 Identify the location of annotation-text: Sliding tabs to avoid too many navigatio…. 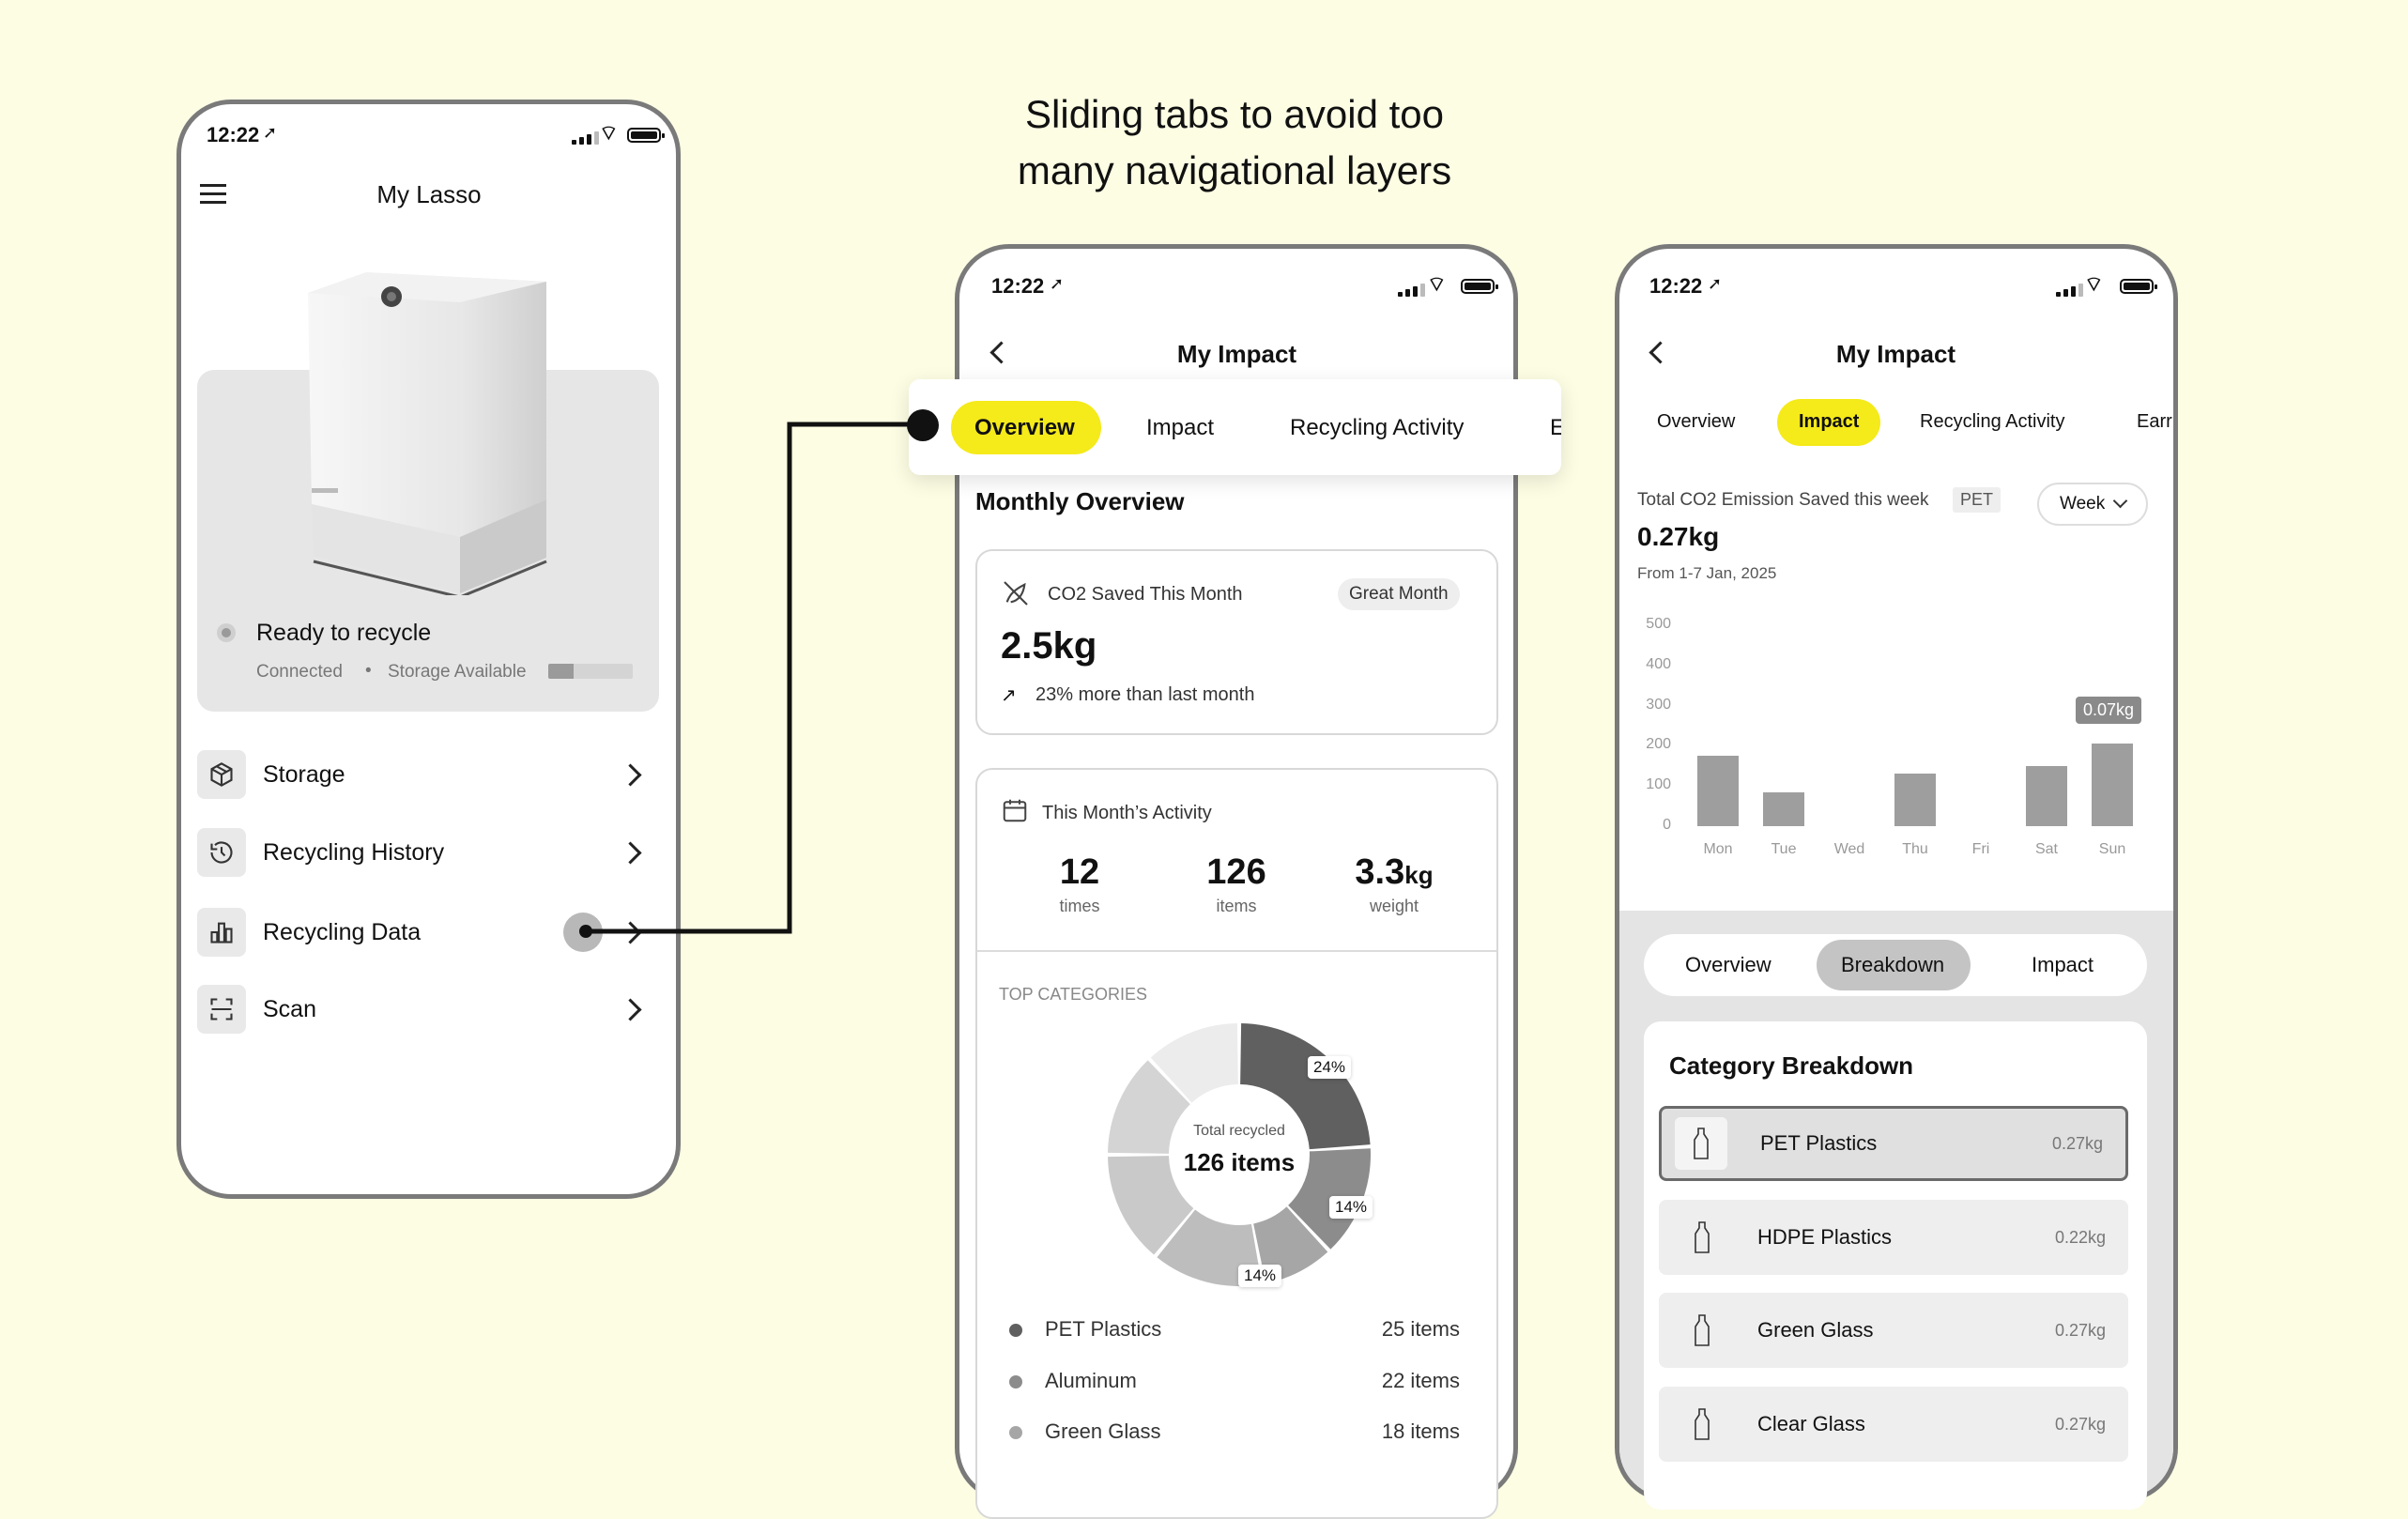
(1234, 142).